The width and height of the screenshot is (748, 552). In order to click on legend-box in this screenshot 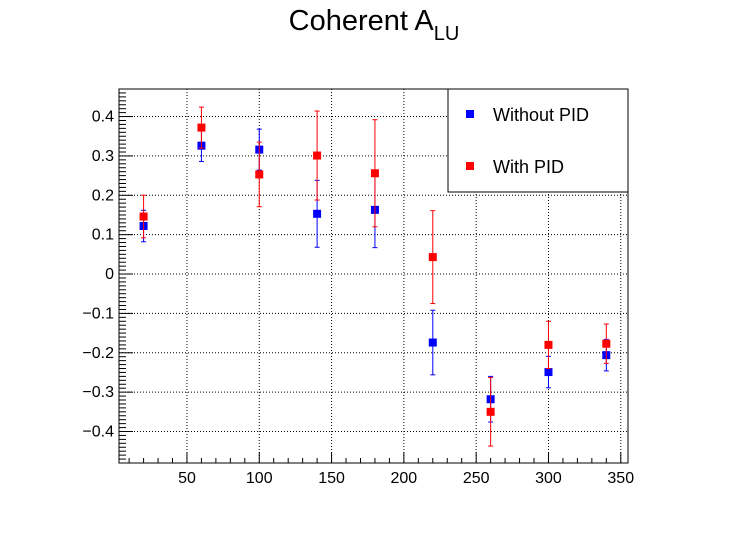, I will do `click(538, 140)`.